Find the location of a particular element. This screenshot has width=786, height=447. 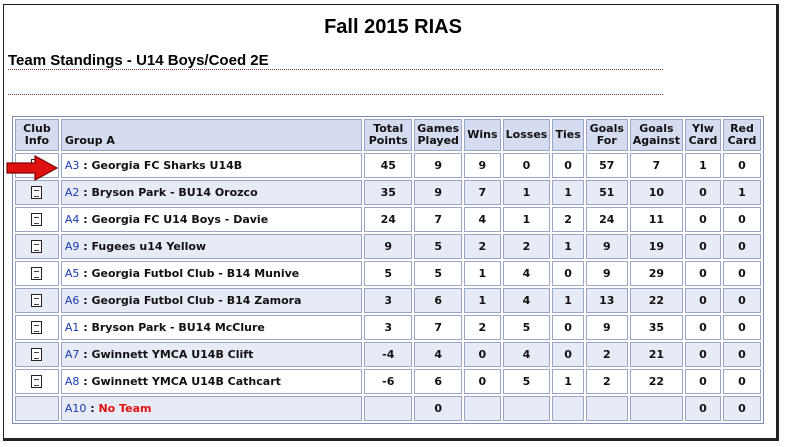

col-wins: Wins is located at coordinates (482, 135).